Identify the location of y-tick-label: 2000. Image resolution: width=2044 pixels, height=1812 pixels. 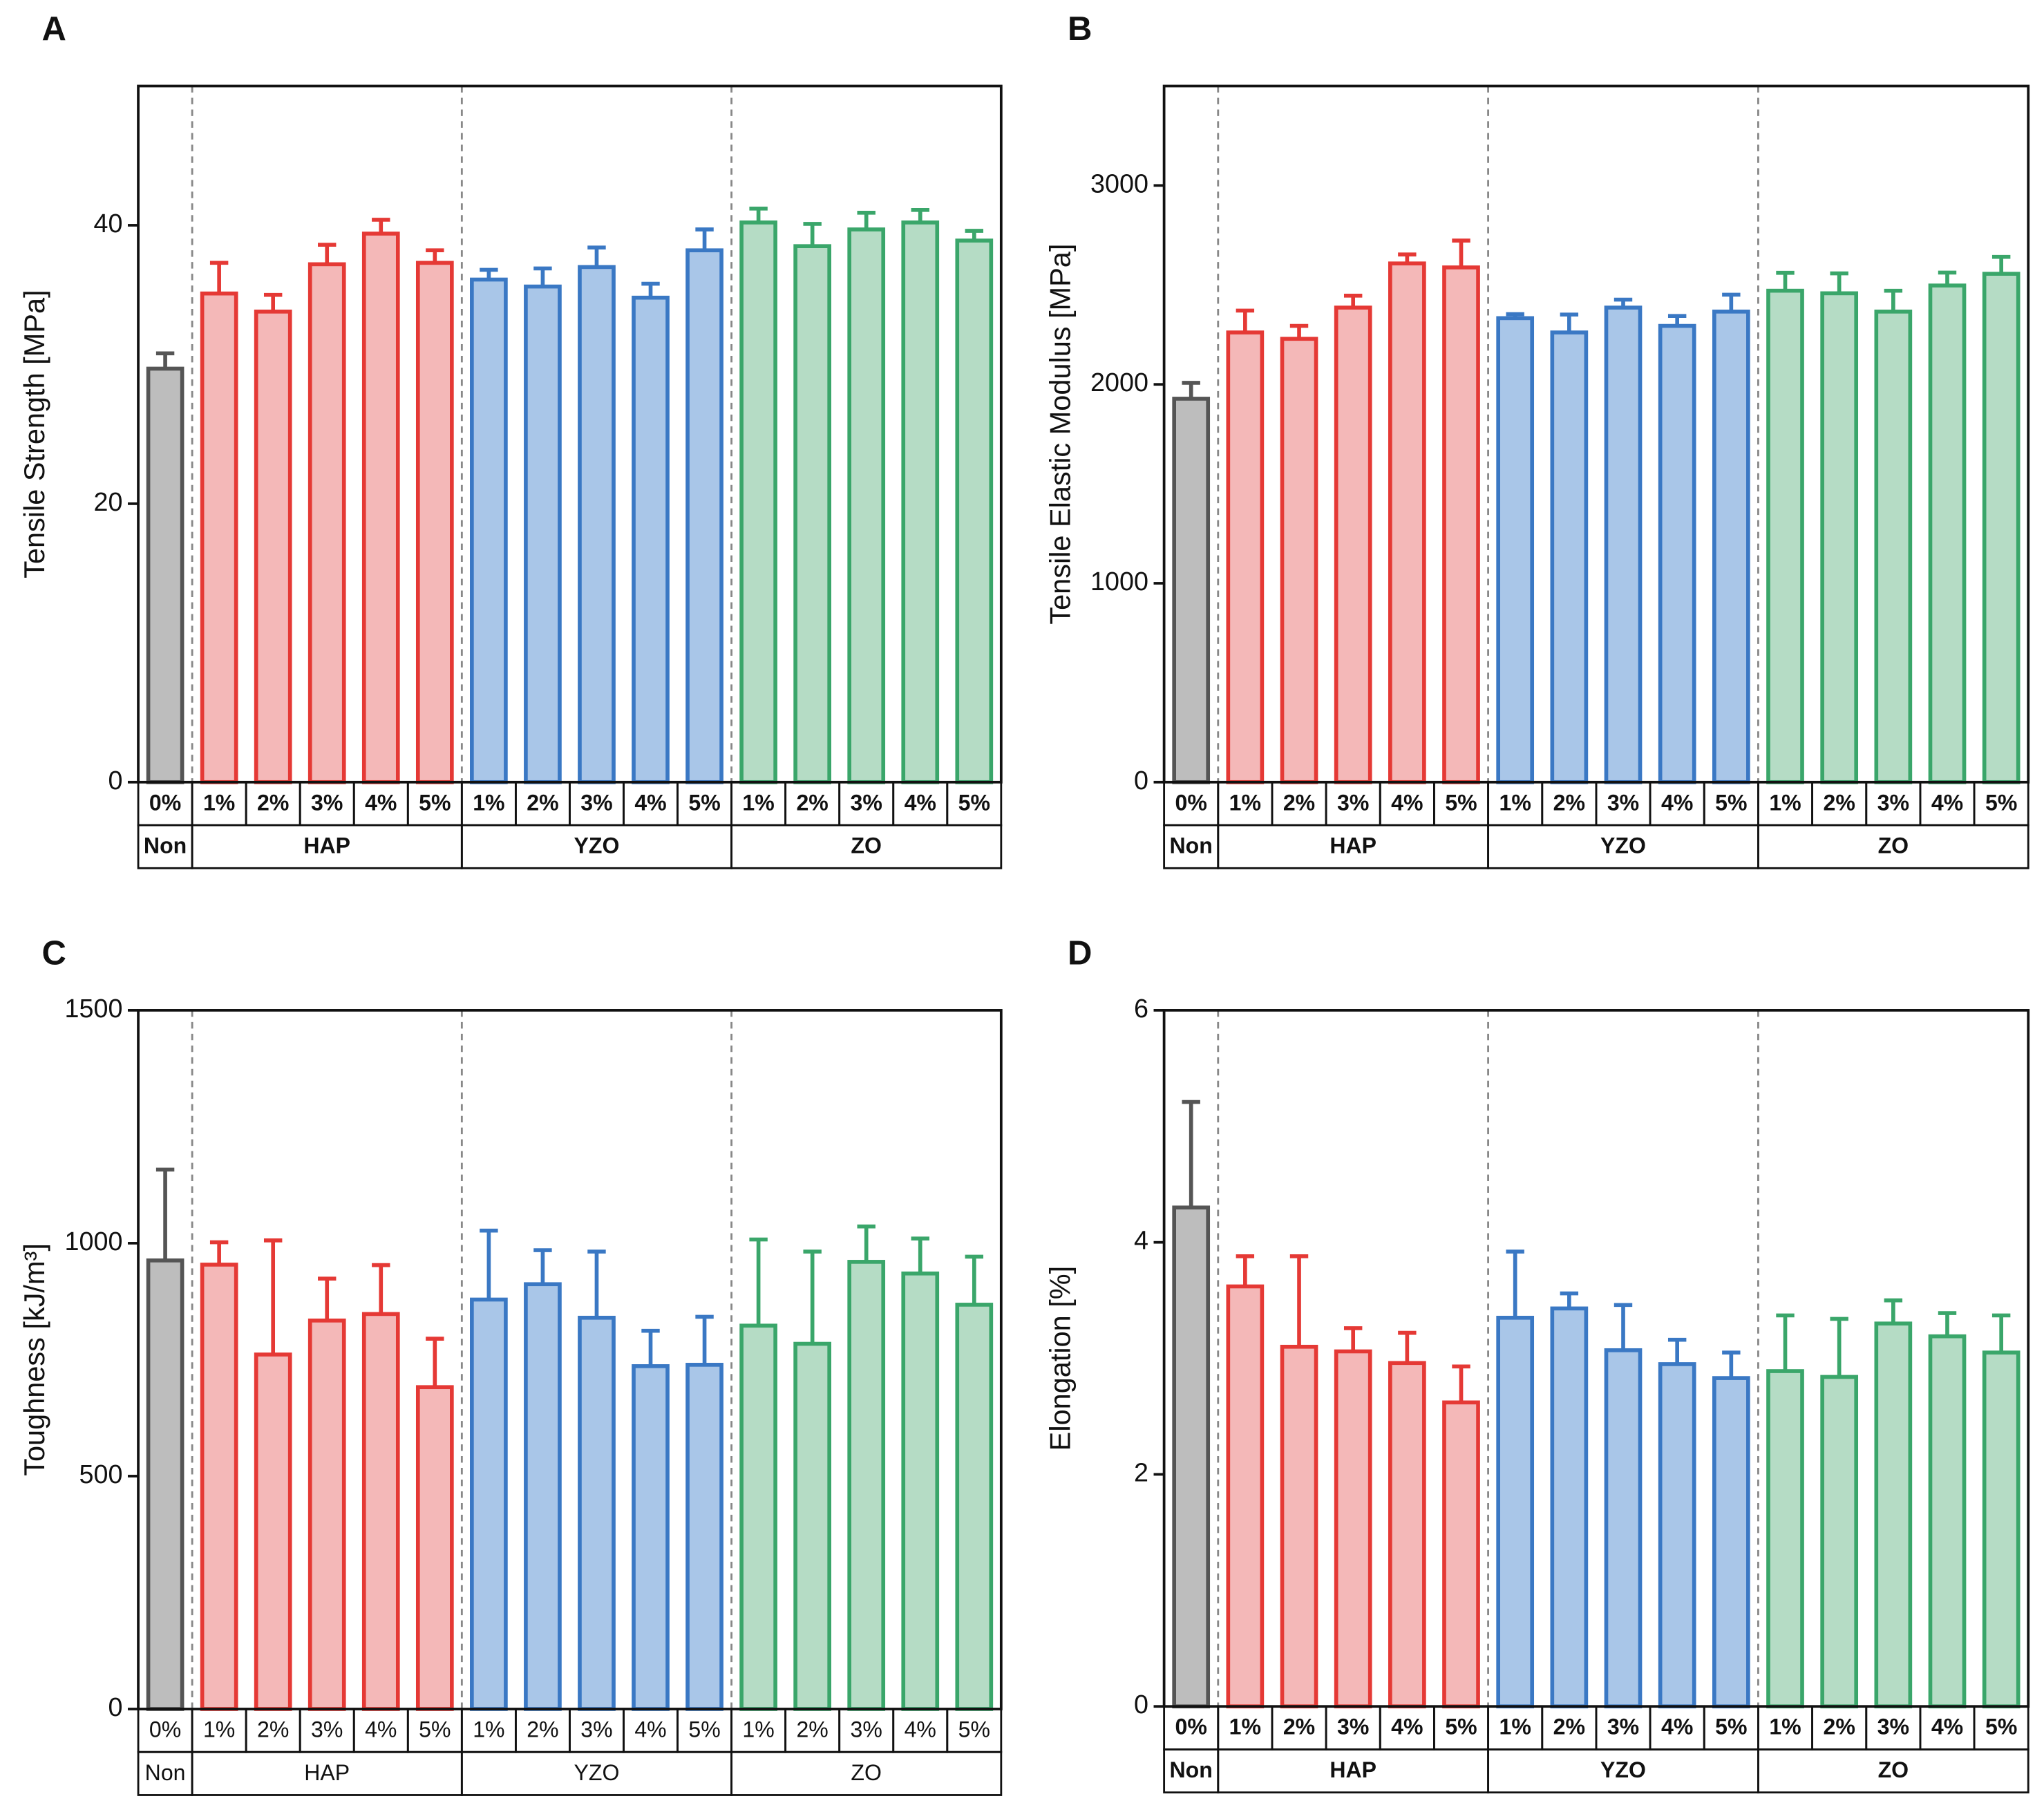
(1119, 382).